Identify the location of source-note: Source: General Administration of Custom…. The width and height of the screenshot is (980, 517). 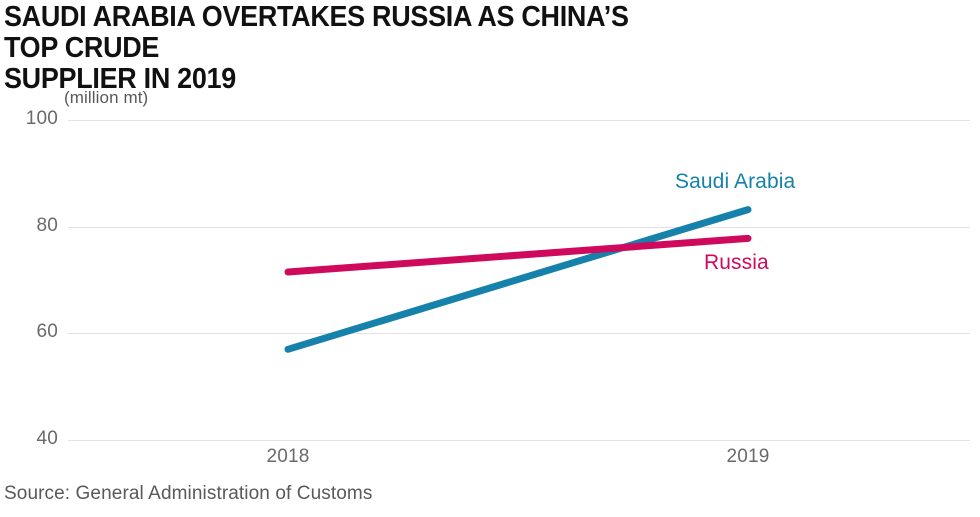
(188, 493).